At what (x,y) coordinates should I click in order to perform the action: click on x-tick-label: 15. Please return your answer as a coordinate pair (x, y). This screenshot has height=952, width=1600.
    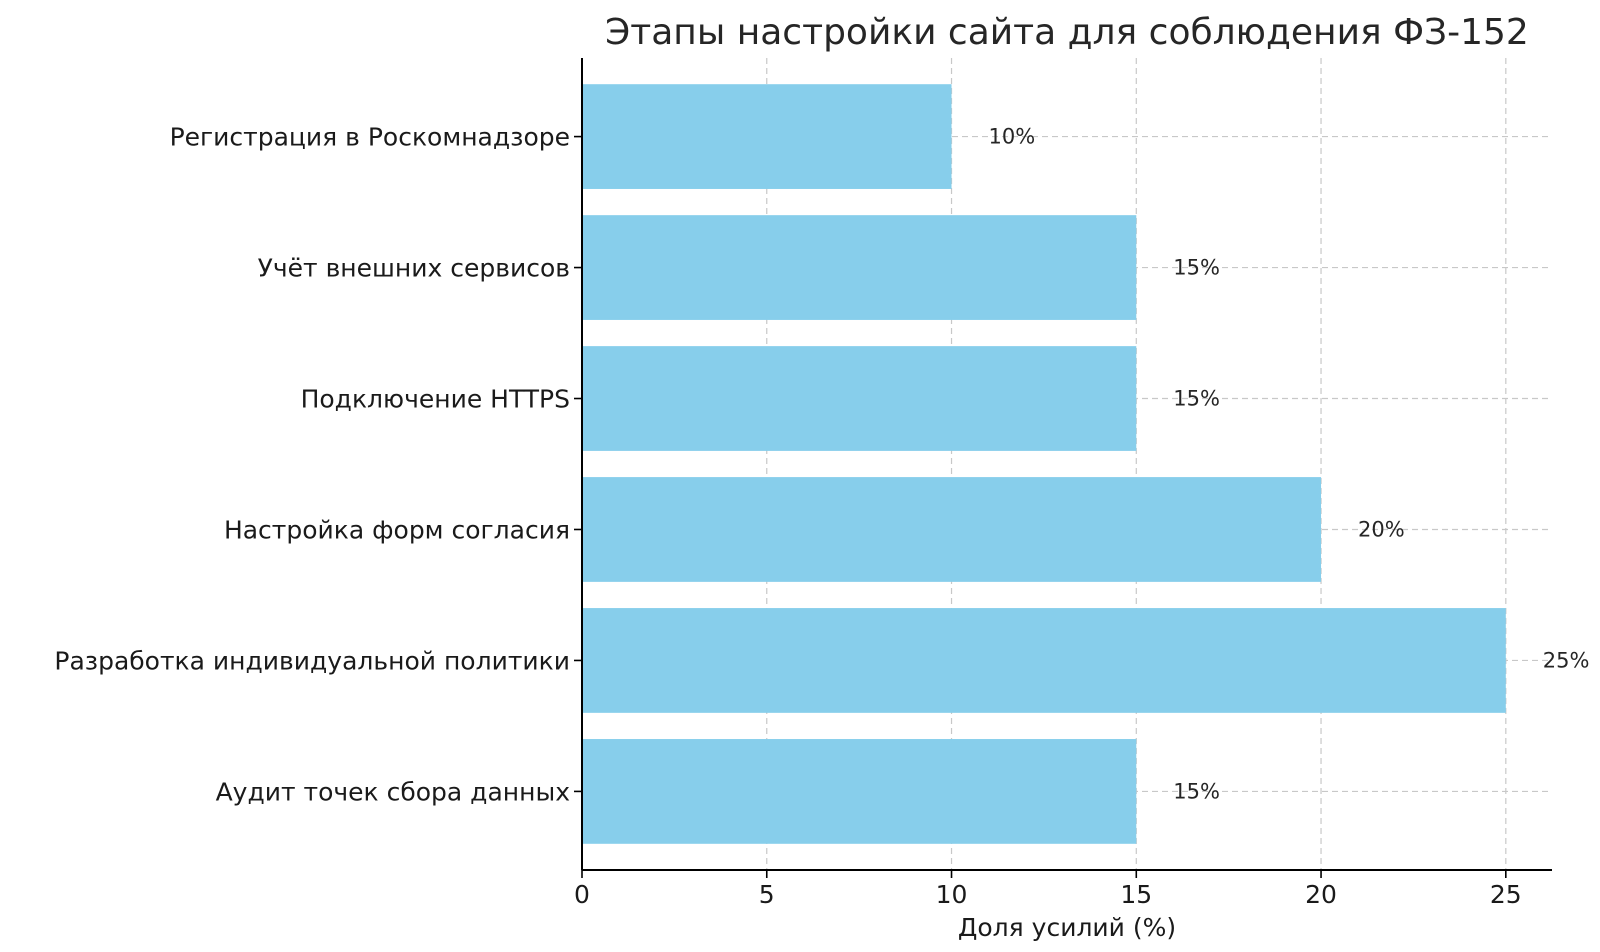
    Looking at the image, I should click on (1136, 894).